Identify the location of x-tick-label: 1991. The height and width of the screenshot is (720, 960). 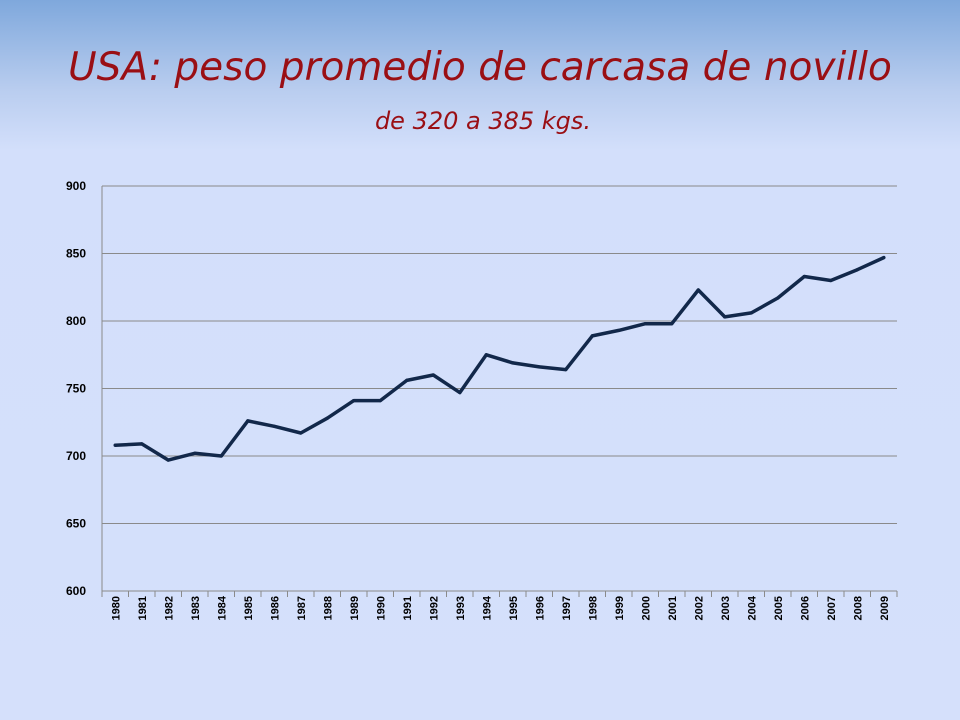
(408, 608).